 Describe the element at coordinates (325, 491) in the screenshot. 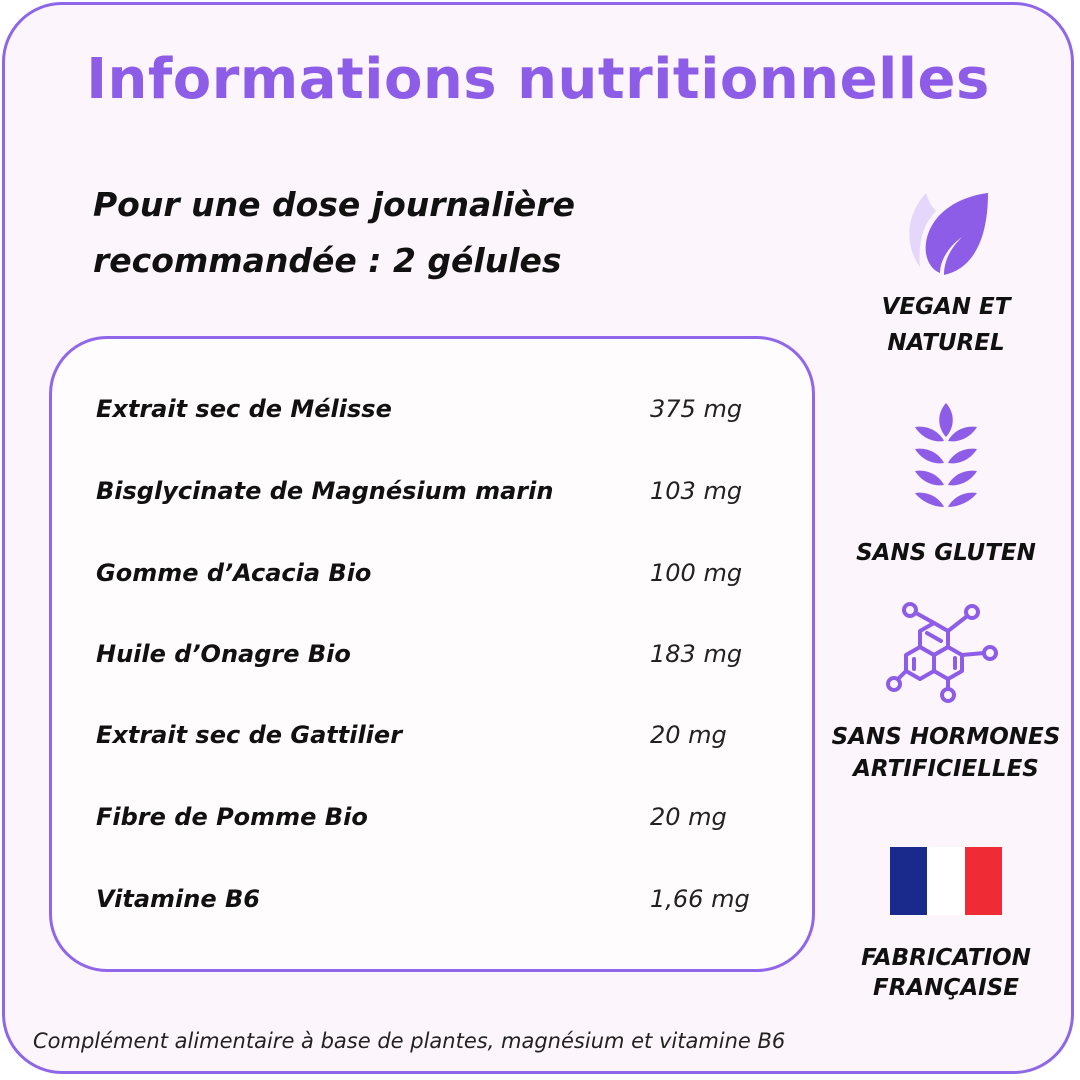

I see `ingredient-name: Bisglycinate de Magnésium marin` at that location.